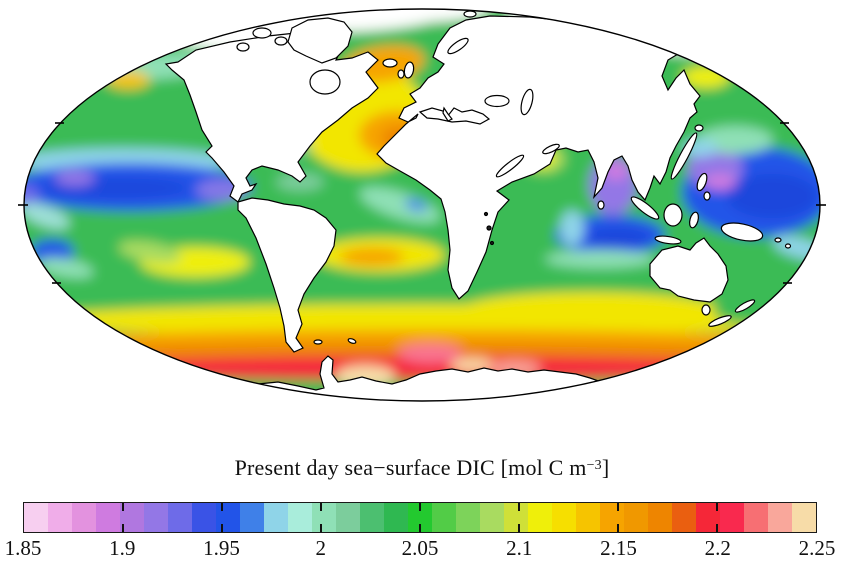 The height and width of the screenshot is (567, 844). I want to click on colorbar-tick-label: 2.25, so click(817, 548).